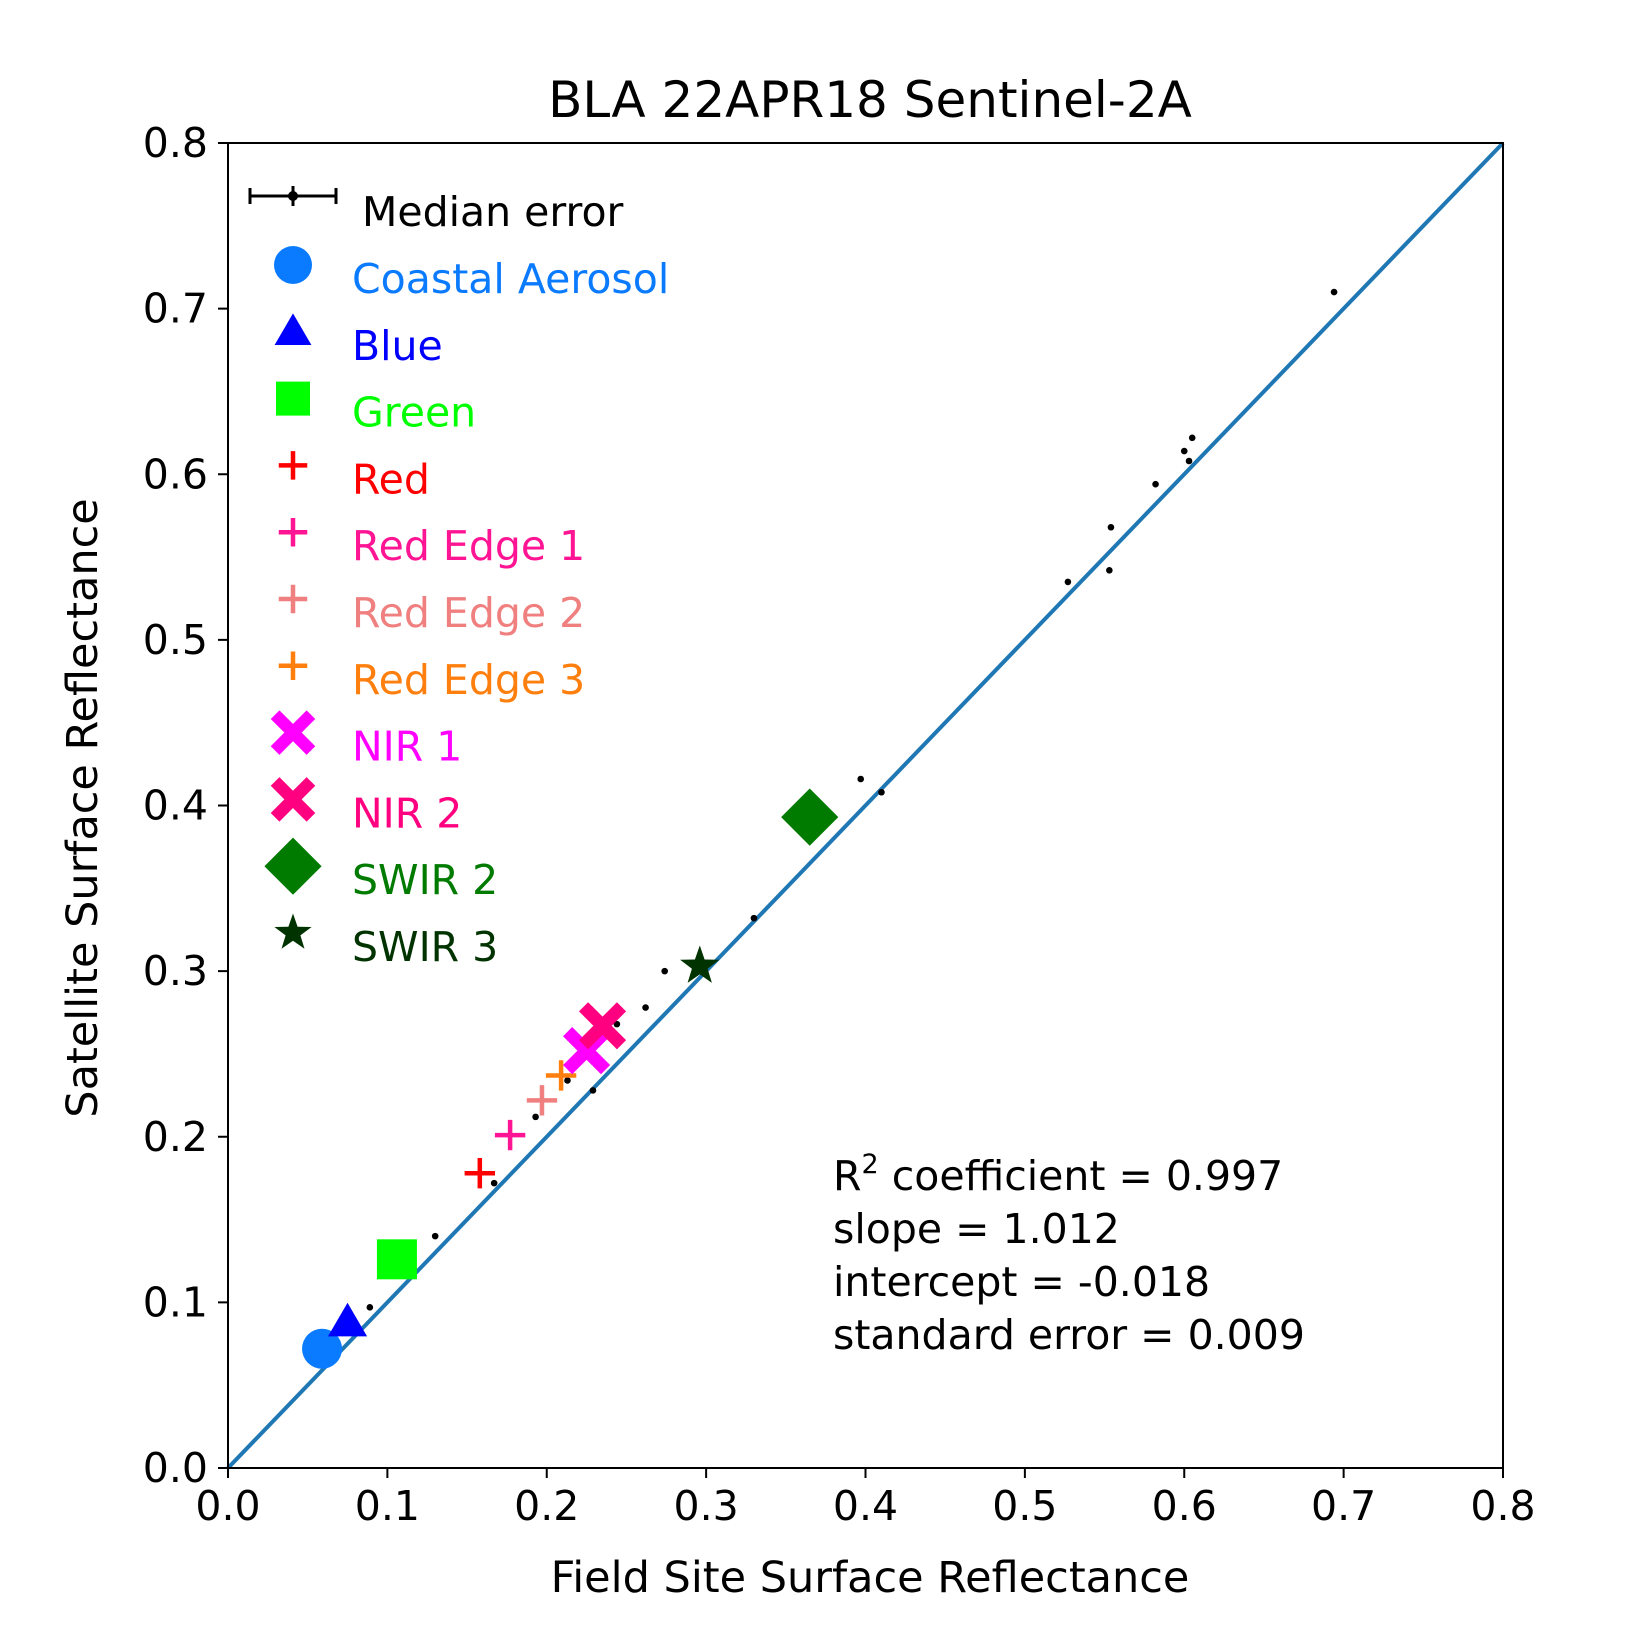 The height and width of the screenshot is (1650, 1650). Describe the element at coordinates (1069, 1335) in the screenshot. I see `std-error-text: standard error = 0.009` at that location.